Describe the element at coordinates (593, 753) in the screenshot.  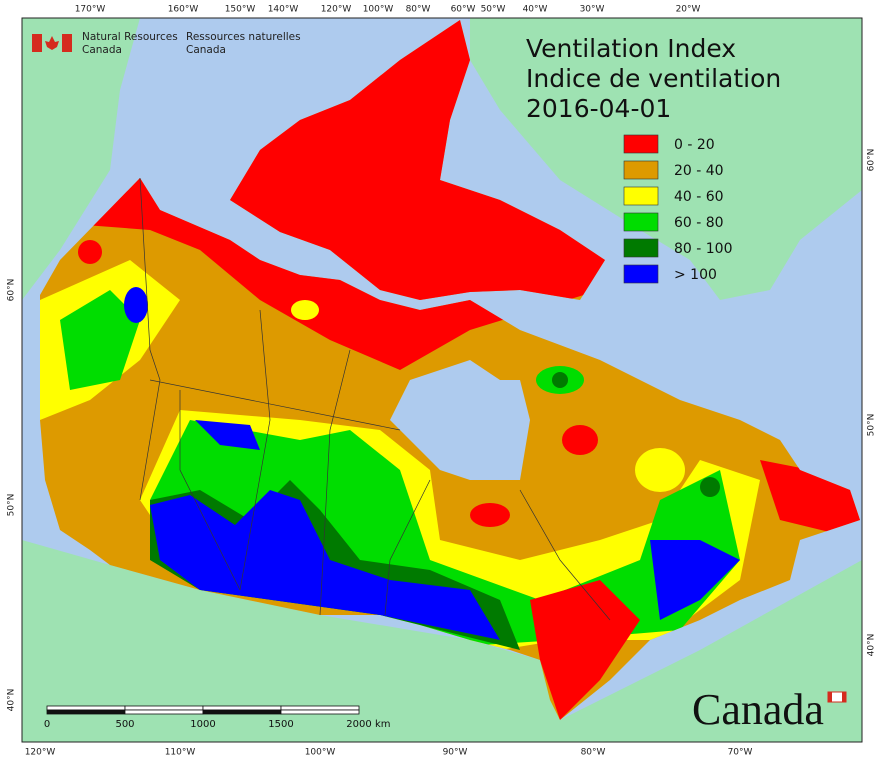
I see `bottom-lon-label: 80°W` at that location.